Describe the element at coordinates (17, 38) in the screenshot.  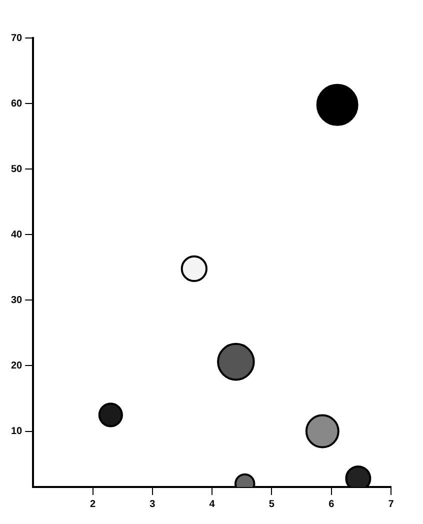
I see `y-tick-label: 70` at that location.